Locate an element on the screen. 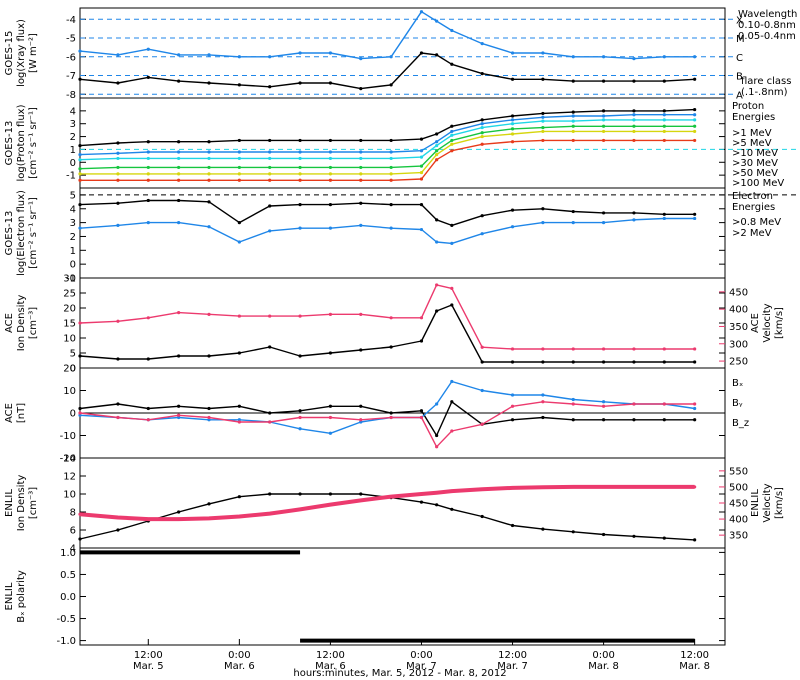  y-tick-label: 25 is located at coordinates (69, 294).